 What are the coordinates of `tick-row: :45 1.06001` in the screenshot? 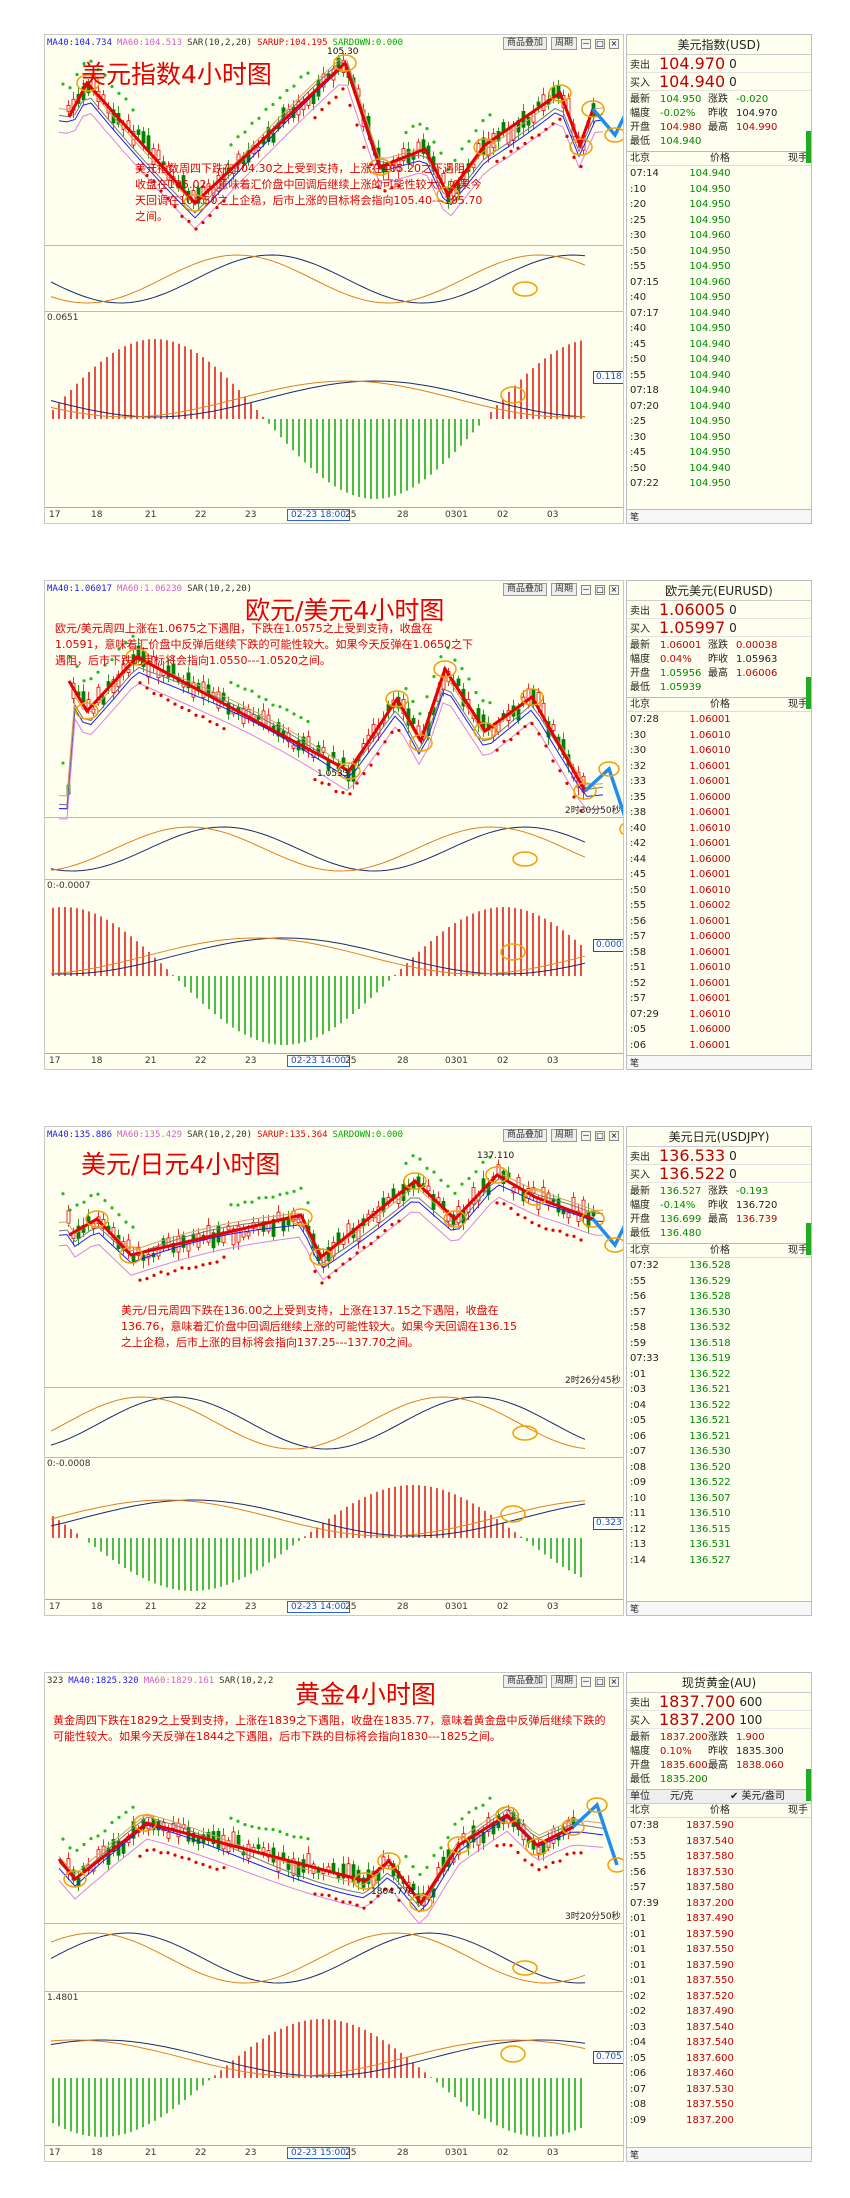 It's located at (719, 875).